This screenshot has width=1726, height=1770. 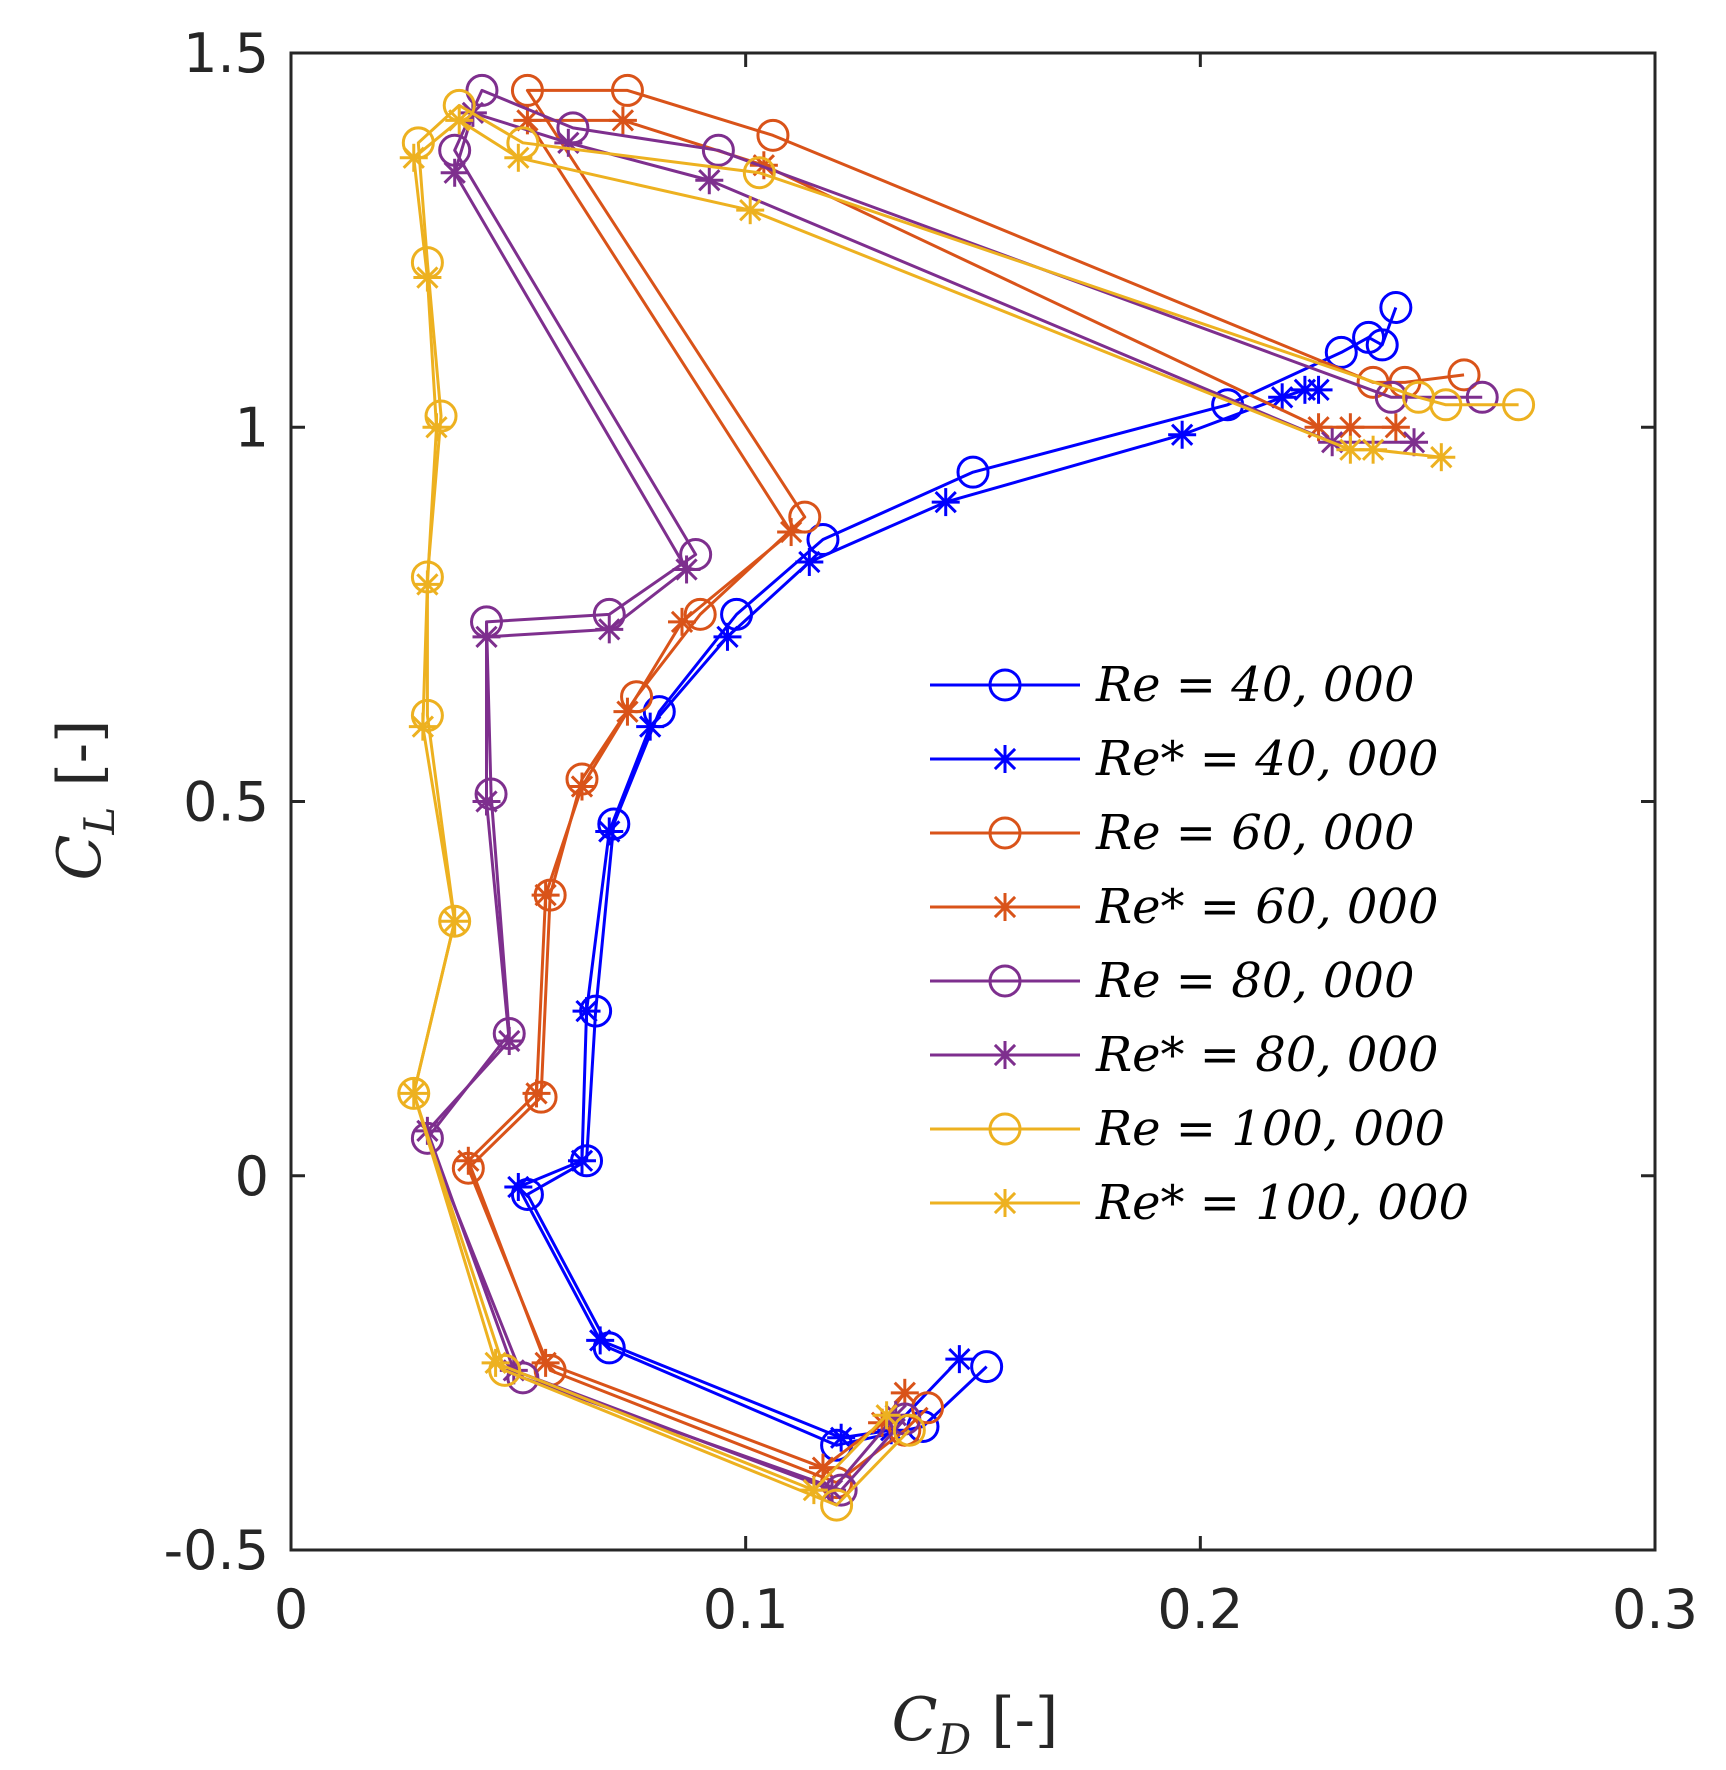 What do you see at coordinates (1255, 981) in the screenshot?
I see `legend-label: Re = 80, 000` at bounding box center [1255, 981].